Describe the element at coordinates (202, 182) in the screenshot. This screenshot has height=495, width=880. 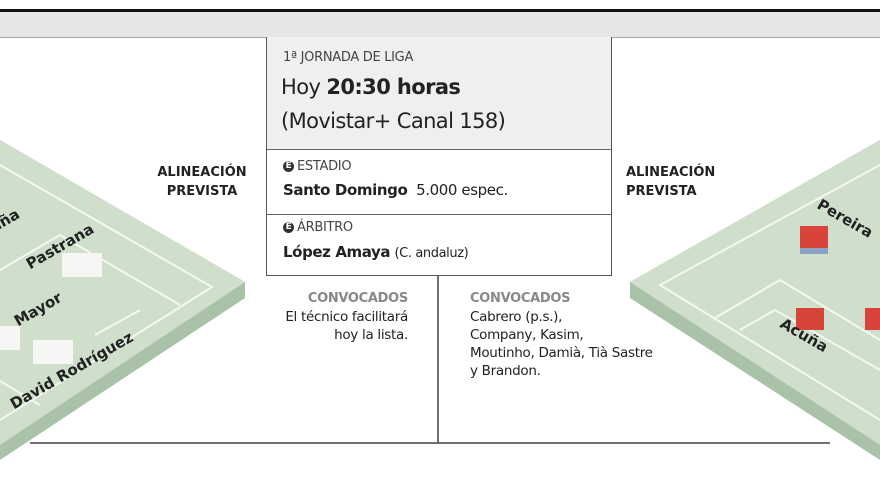
I see `home-lineup-label: ALINEACIÓN PREVISTA` at that location.